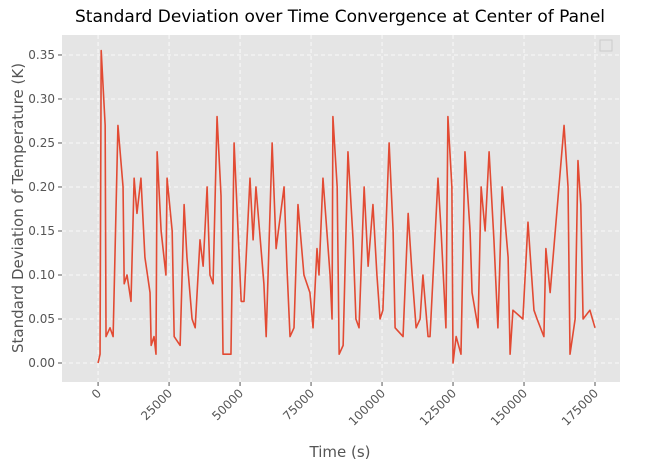 The width and height of the screenshot is (660, 470). I want to click on y-tick-label: 0.00, so click(41, 363).